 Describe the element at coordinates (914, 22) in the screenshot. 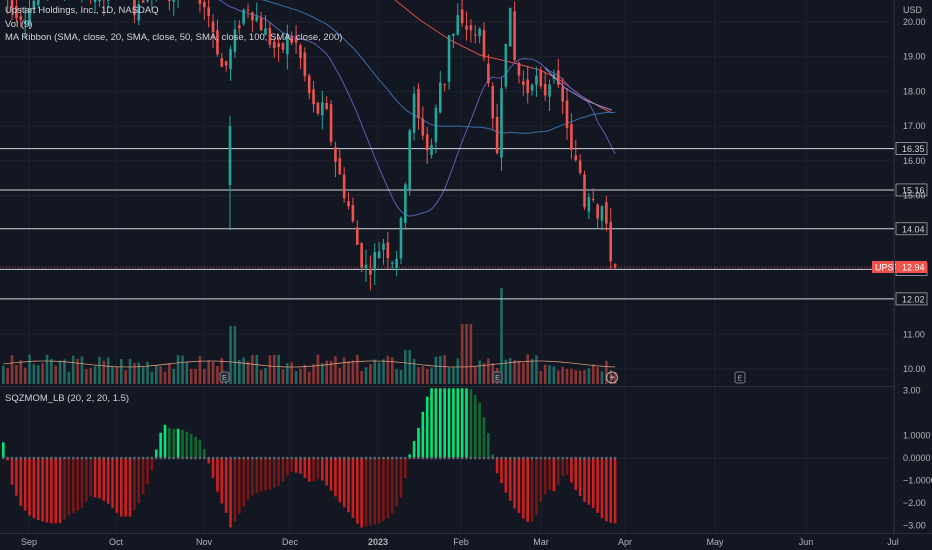

I see `price-tick-0: 20.00` at that location.